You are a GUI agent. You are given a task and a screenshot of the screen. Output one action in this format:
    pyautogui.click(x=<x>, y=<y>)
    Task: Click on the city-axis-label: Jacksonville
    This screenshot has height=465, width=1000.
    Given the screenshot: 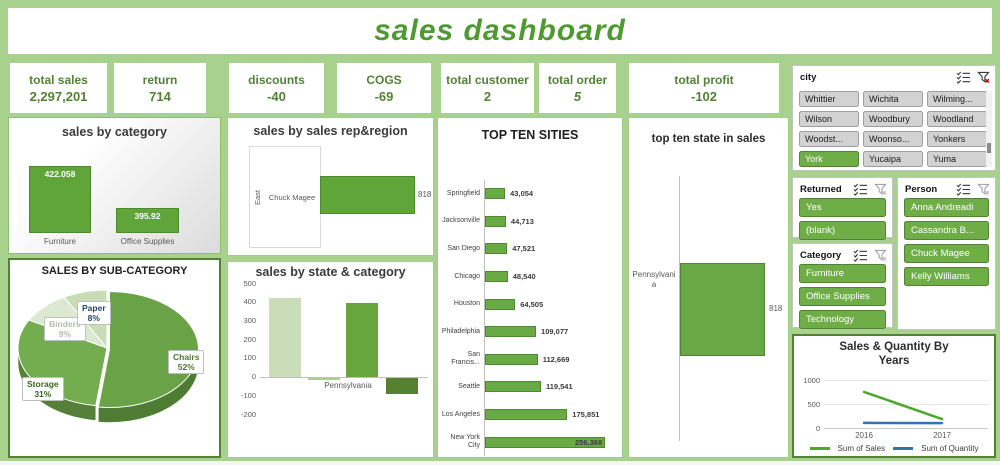 What is the action you would take?
    pyautogui.click(x=461, y=221)
    